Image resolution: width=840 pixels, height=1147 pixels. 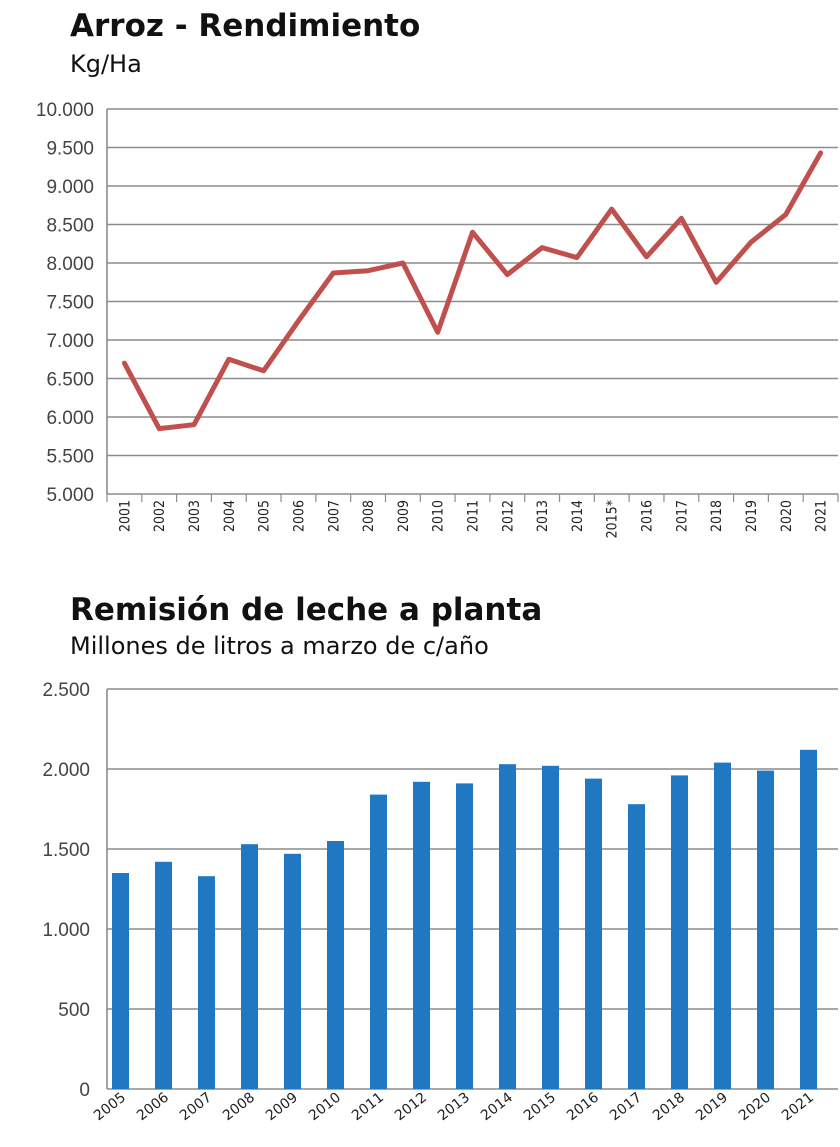 I want to click on bar-2017, so click(x=636, y=946).